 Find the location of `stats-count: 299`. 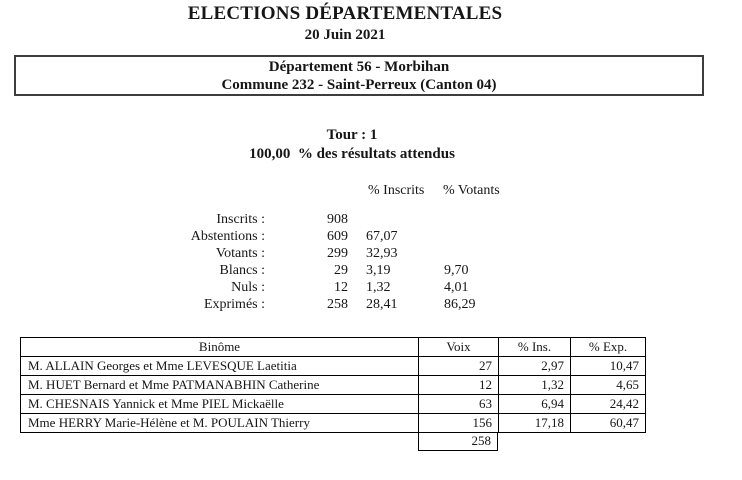

stats-count: 299 is located at coordinates (337, 253).